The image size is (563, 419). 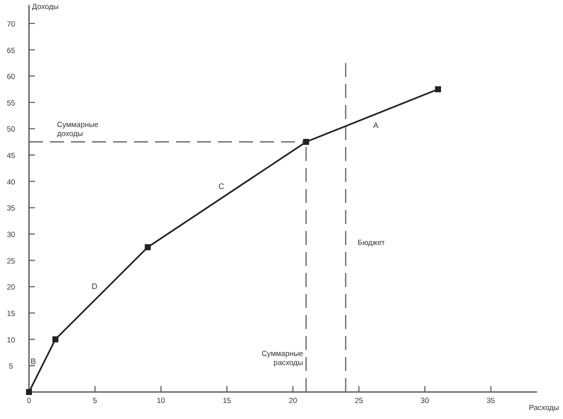 What do you see at coordinates (221, 187) in the screenshot?
I see `annotation: C` at bounding box center [221, 187].